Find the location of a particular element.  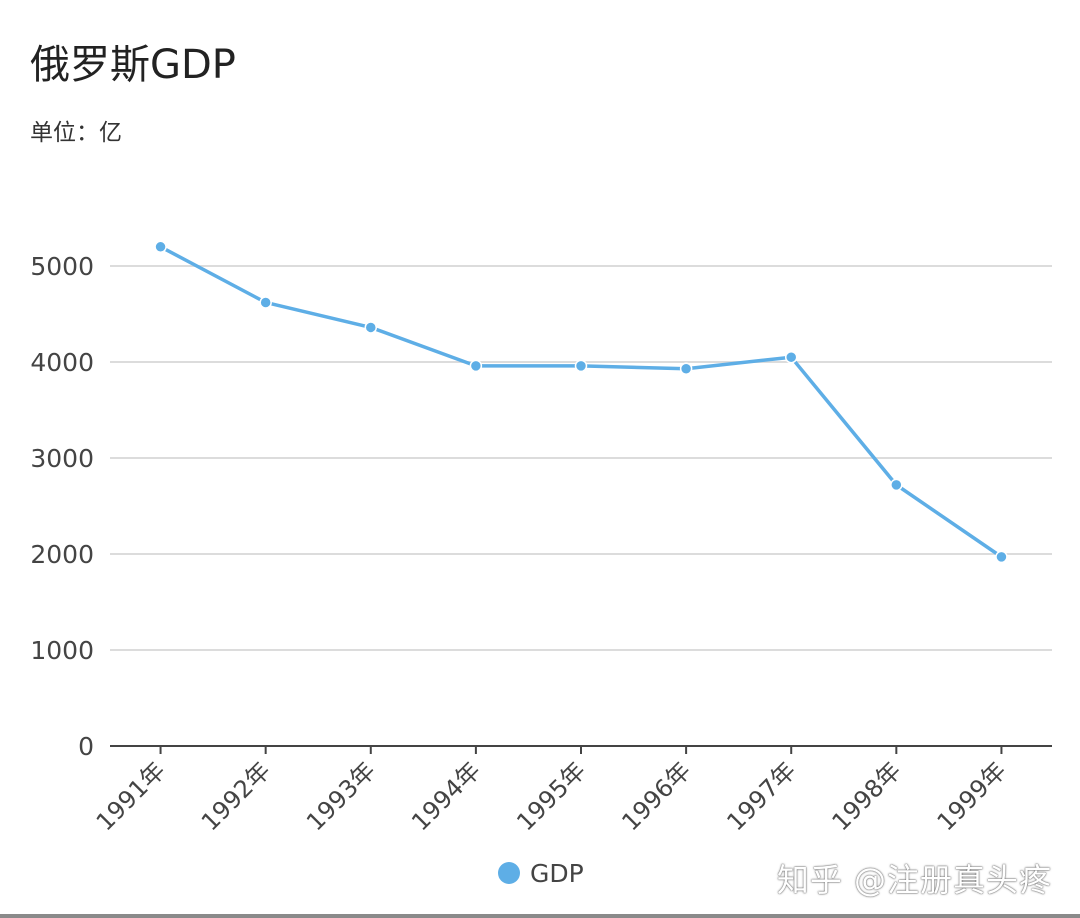

x-tick-label: 1999年 is located at coordinates (972, 796).